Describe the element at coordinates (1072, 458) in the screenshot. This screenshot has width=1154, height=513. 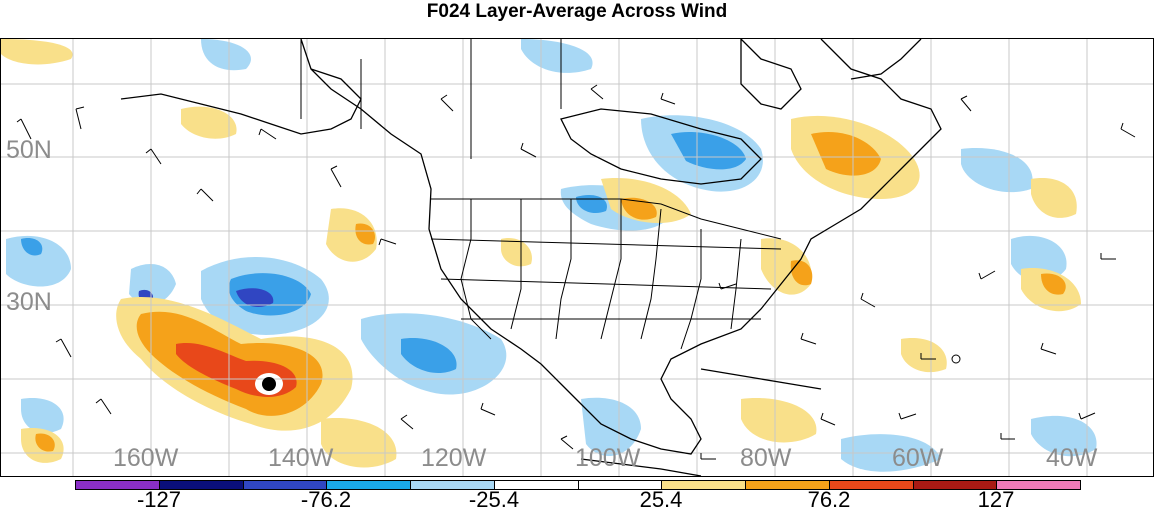
I see `lon-label-40w: 40W` at that location.